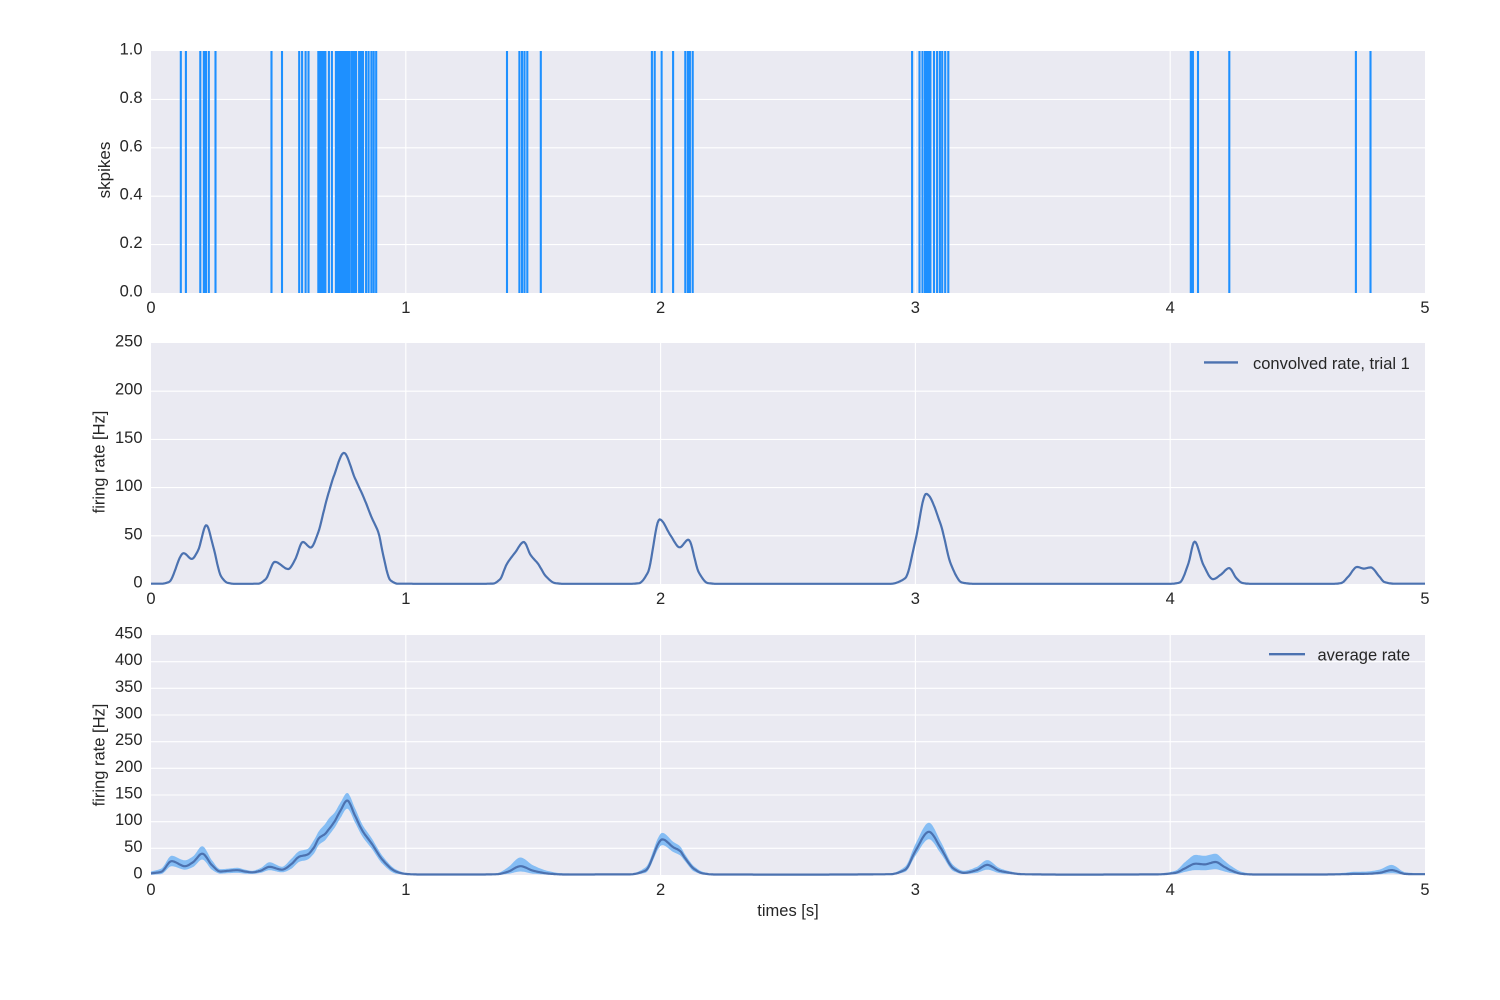 The width and height of the screenshot is (1500, 1000). I want to click on svg-text: average rate, so click(1364, 656).